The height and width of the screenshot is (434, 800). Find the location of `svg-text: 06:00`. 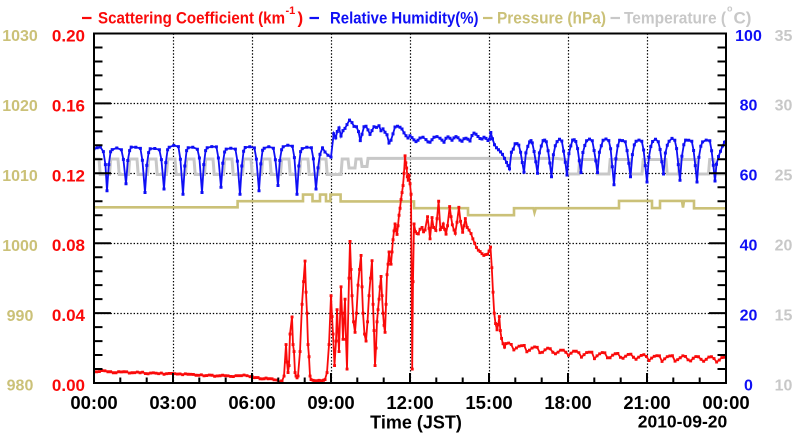

svg-text: 06:00 is located at coordinates (251, 402).